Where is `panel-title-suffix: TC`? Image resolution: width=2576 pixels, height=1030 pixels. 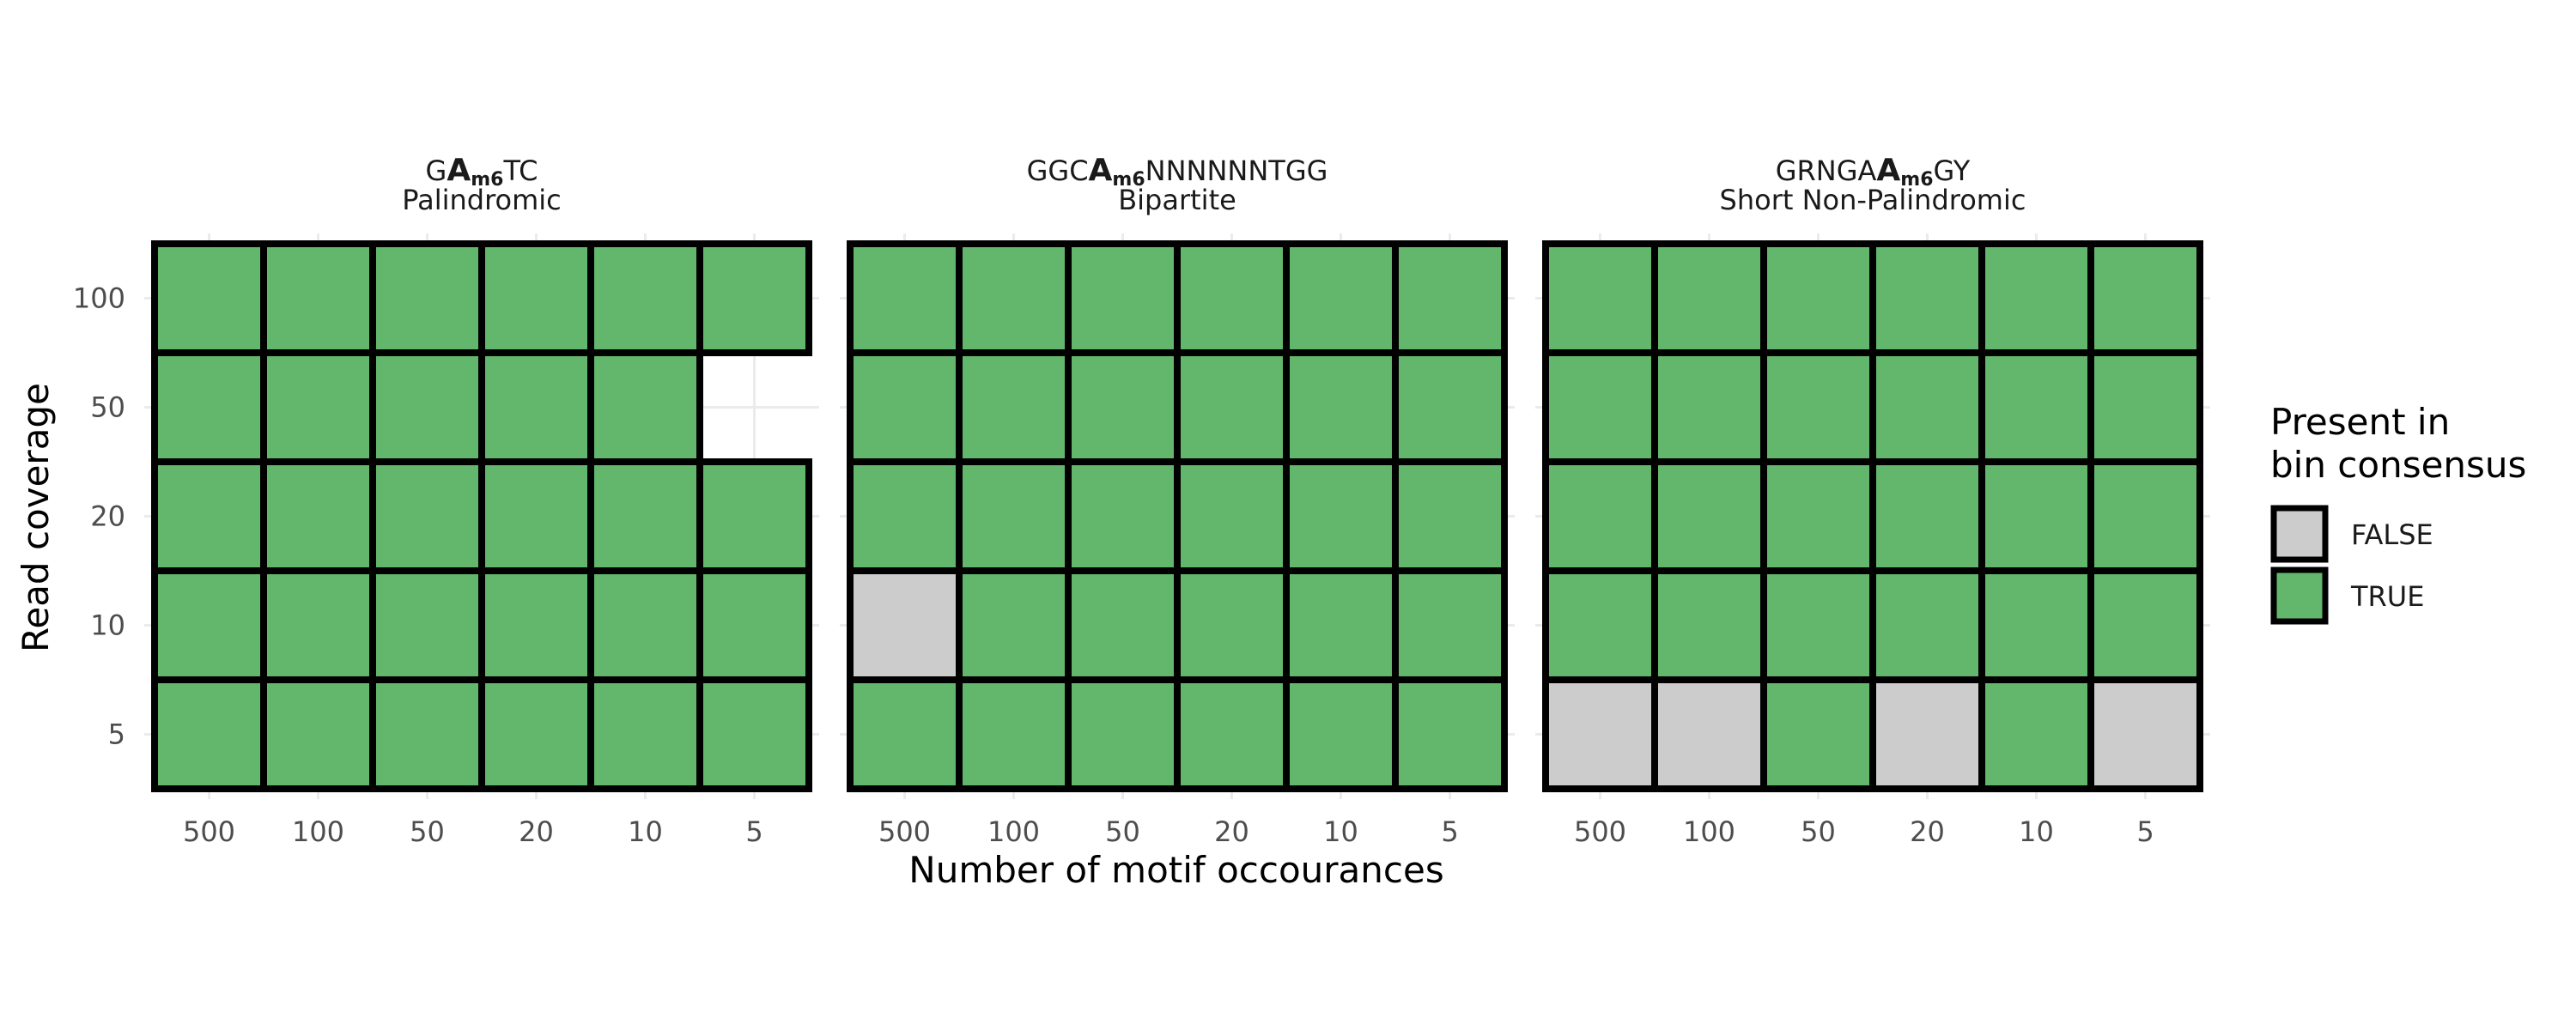
panel-title-suffix: TC is located at coordinates (520, 170).